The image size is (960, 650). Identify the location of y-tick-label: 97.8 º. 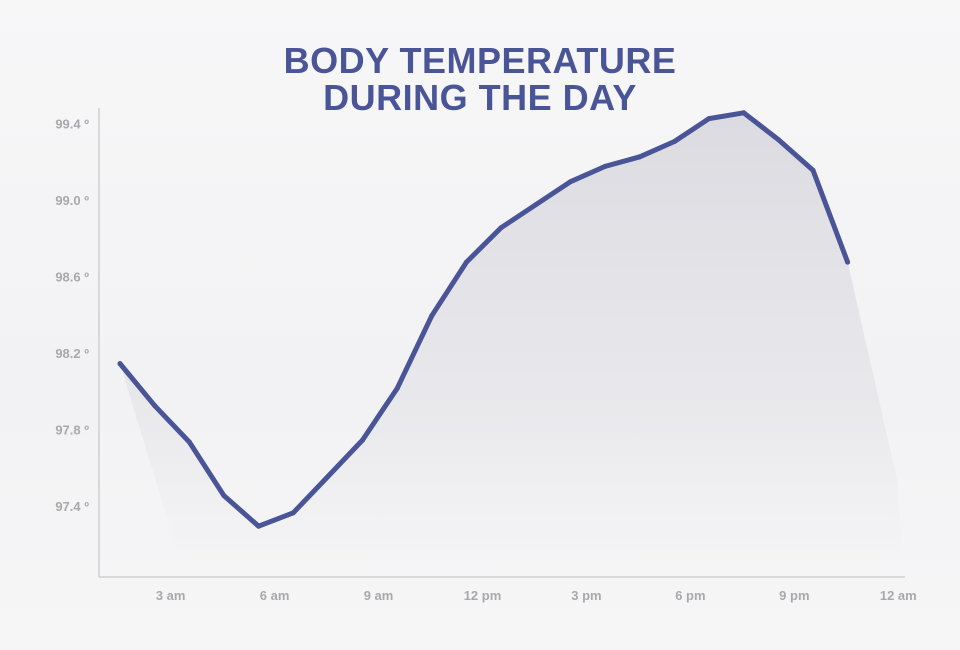
(72, 430).